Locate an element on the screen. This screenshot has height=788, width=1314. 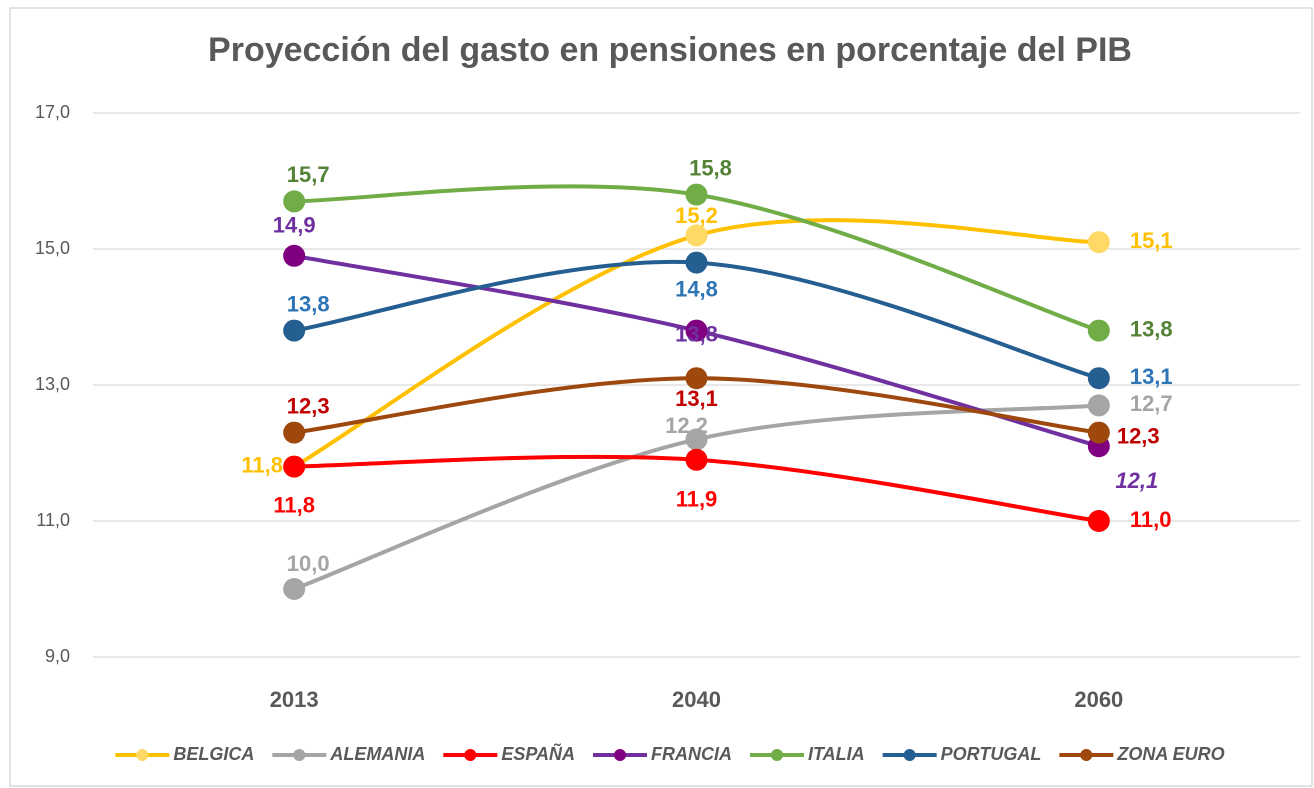
y-tick-label: 11,0 is located at coordinates (53, 520).